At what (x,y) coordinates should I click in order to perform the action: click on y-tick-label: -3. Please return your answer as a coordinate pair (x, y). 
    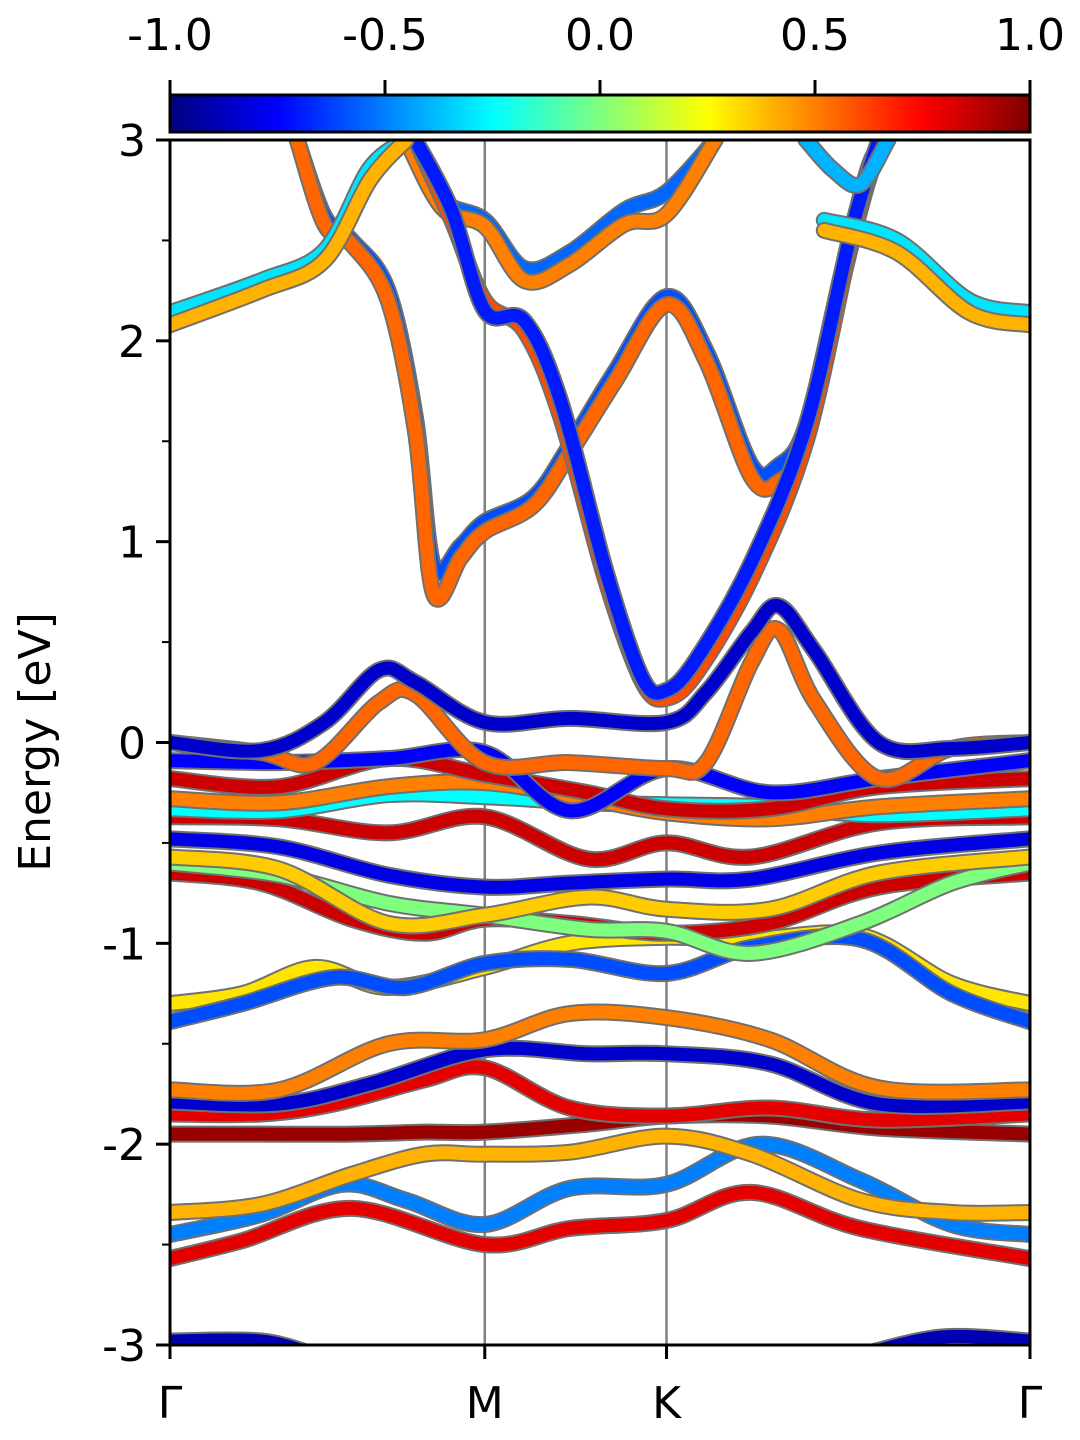
    Looking at the image, I should click on (124, 1346).